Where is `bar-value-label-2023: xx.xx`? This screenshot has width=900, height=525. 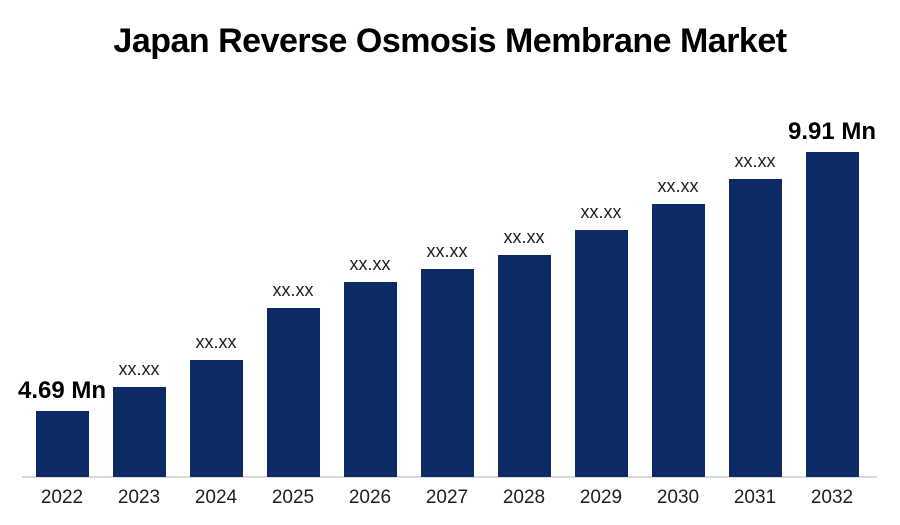
bar-value-label-2023: xx.xx is located at coordinates (139, 369).